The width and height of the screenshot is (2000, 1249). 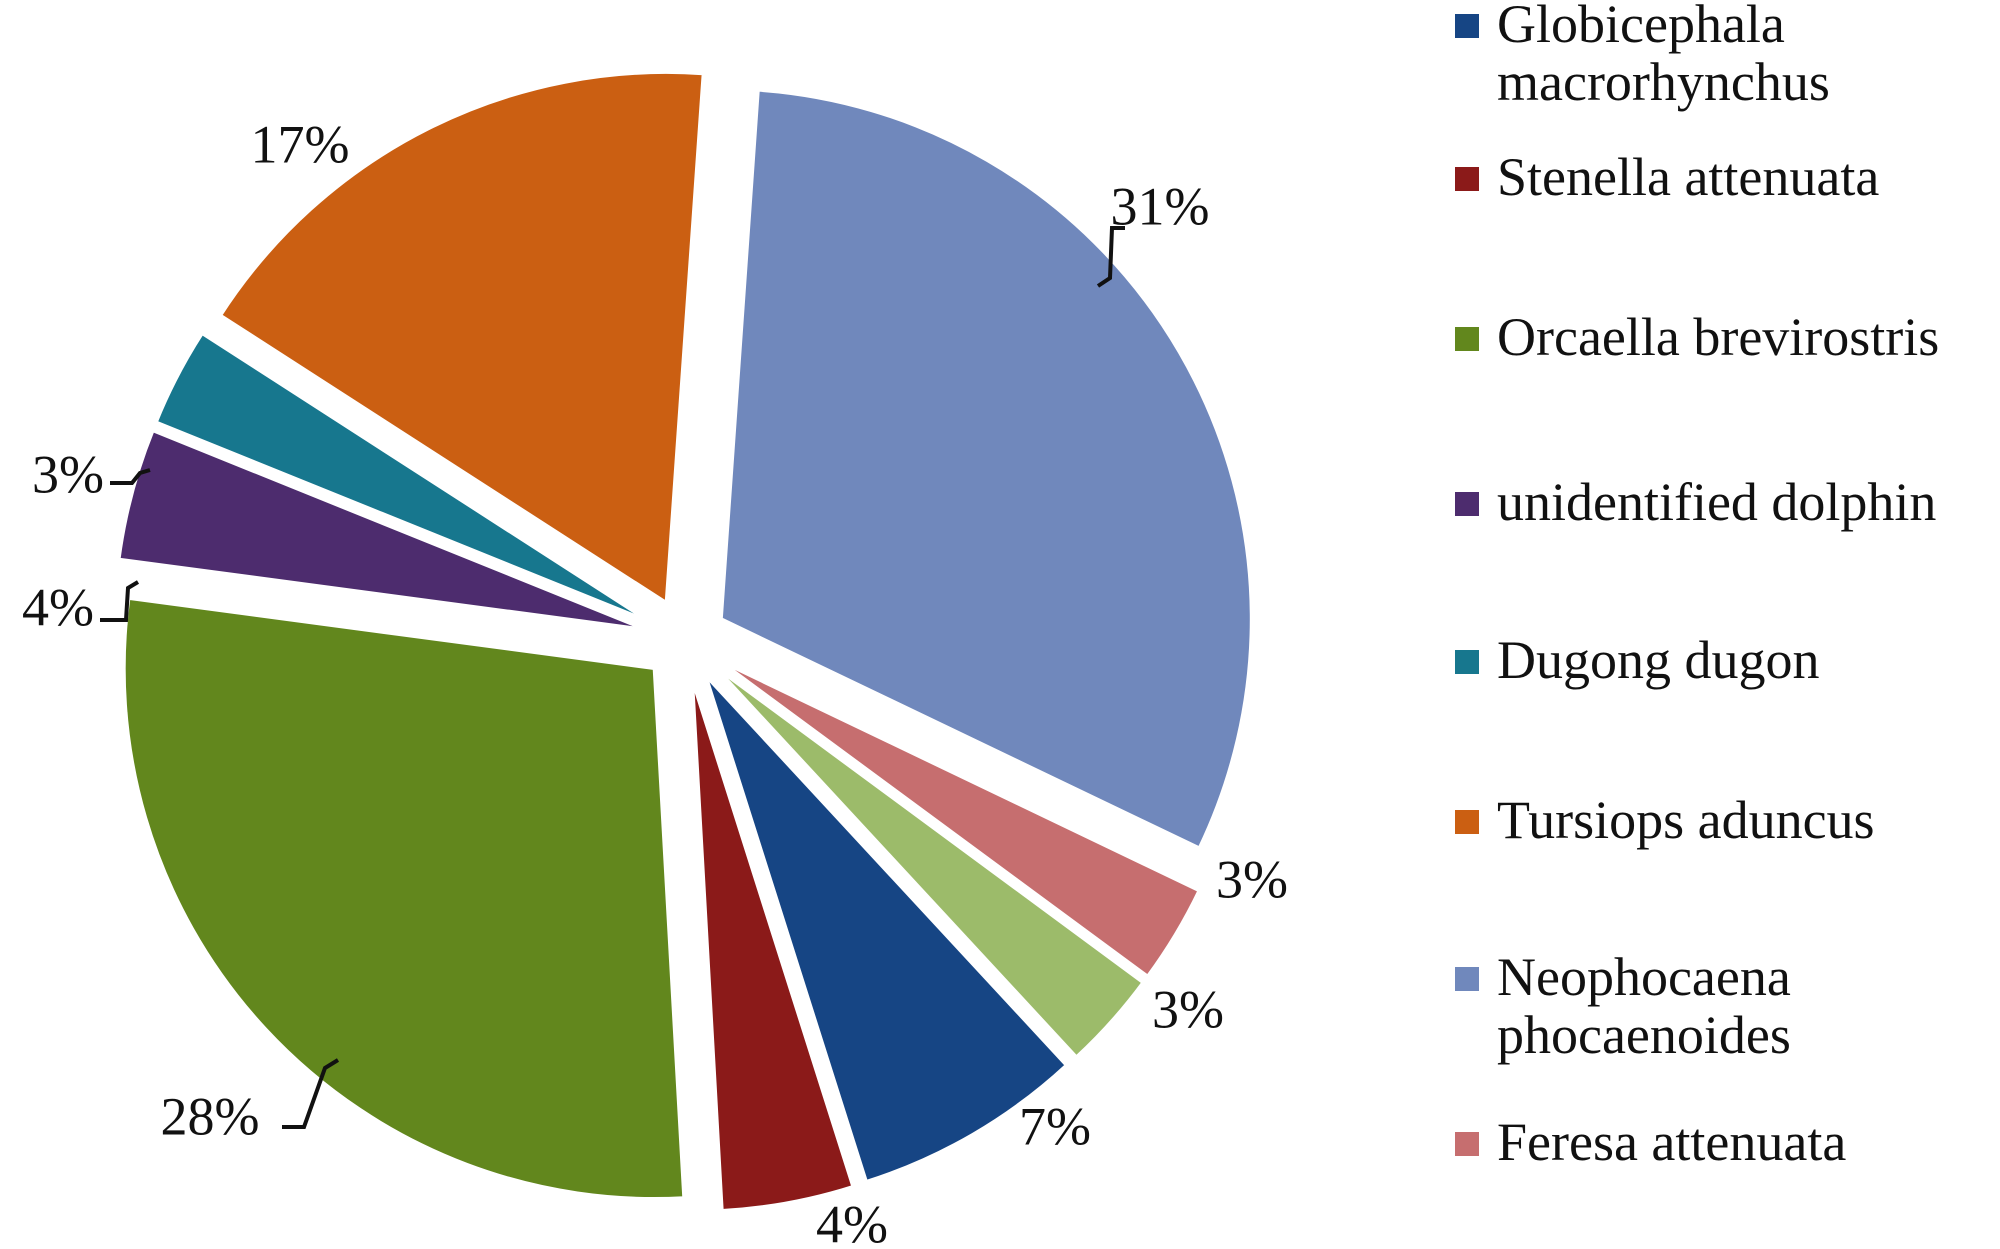 What do you see at coordinates (1160, 206) in the screenshot?
I see `percent-label: 31%` at bounding box center [1160, 206].